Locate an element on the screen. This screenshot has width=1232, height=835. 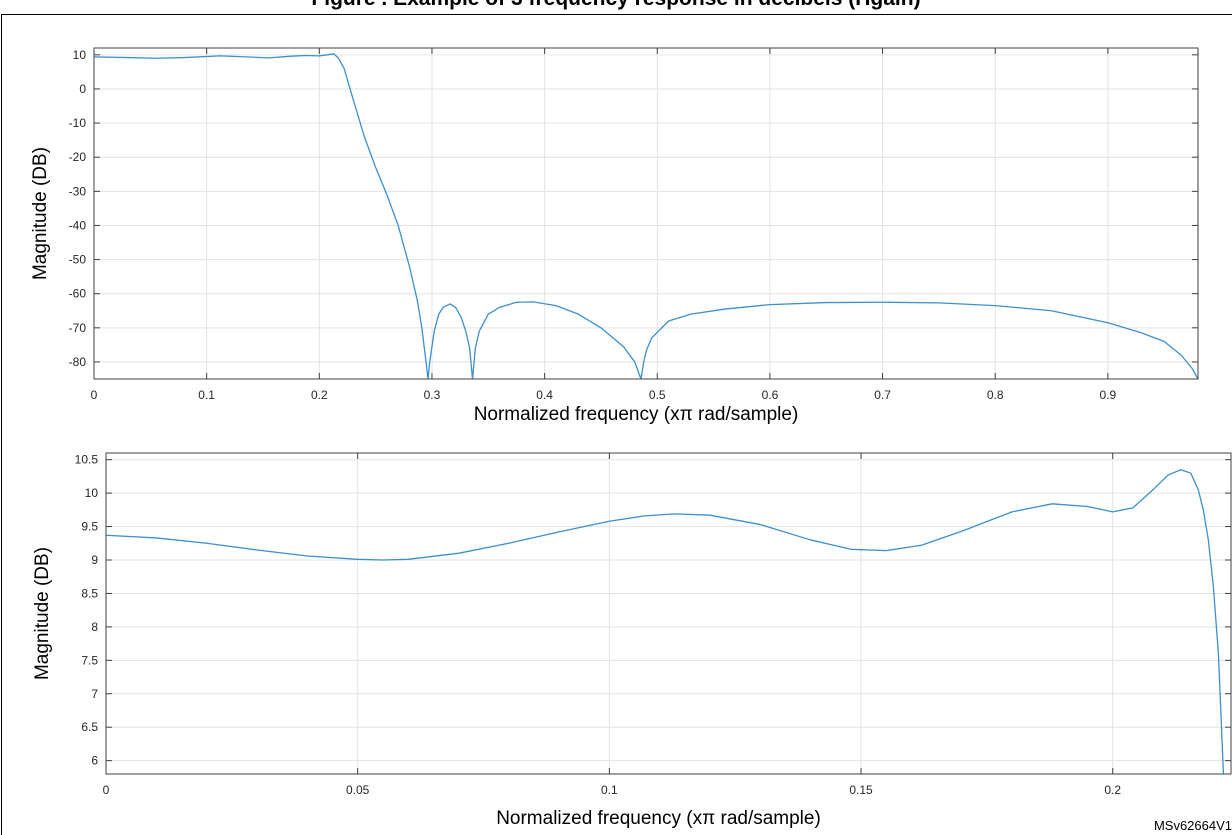
y-tick-label: 10.5 is located at coordinates (87, 460).